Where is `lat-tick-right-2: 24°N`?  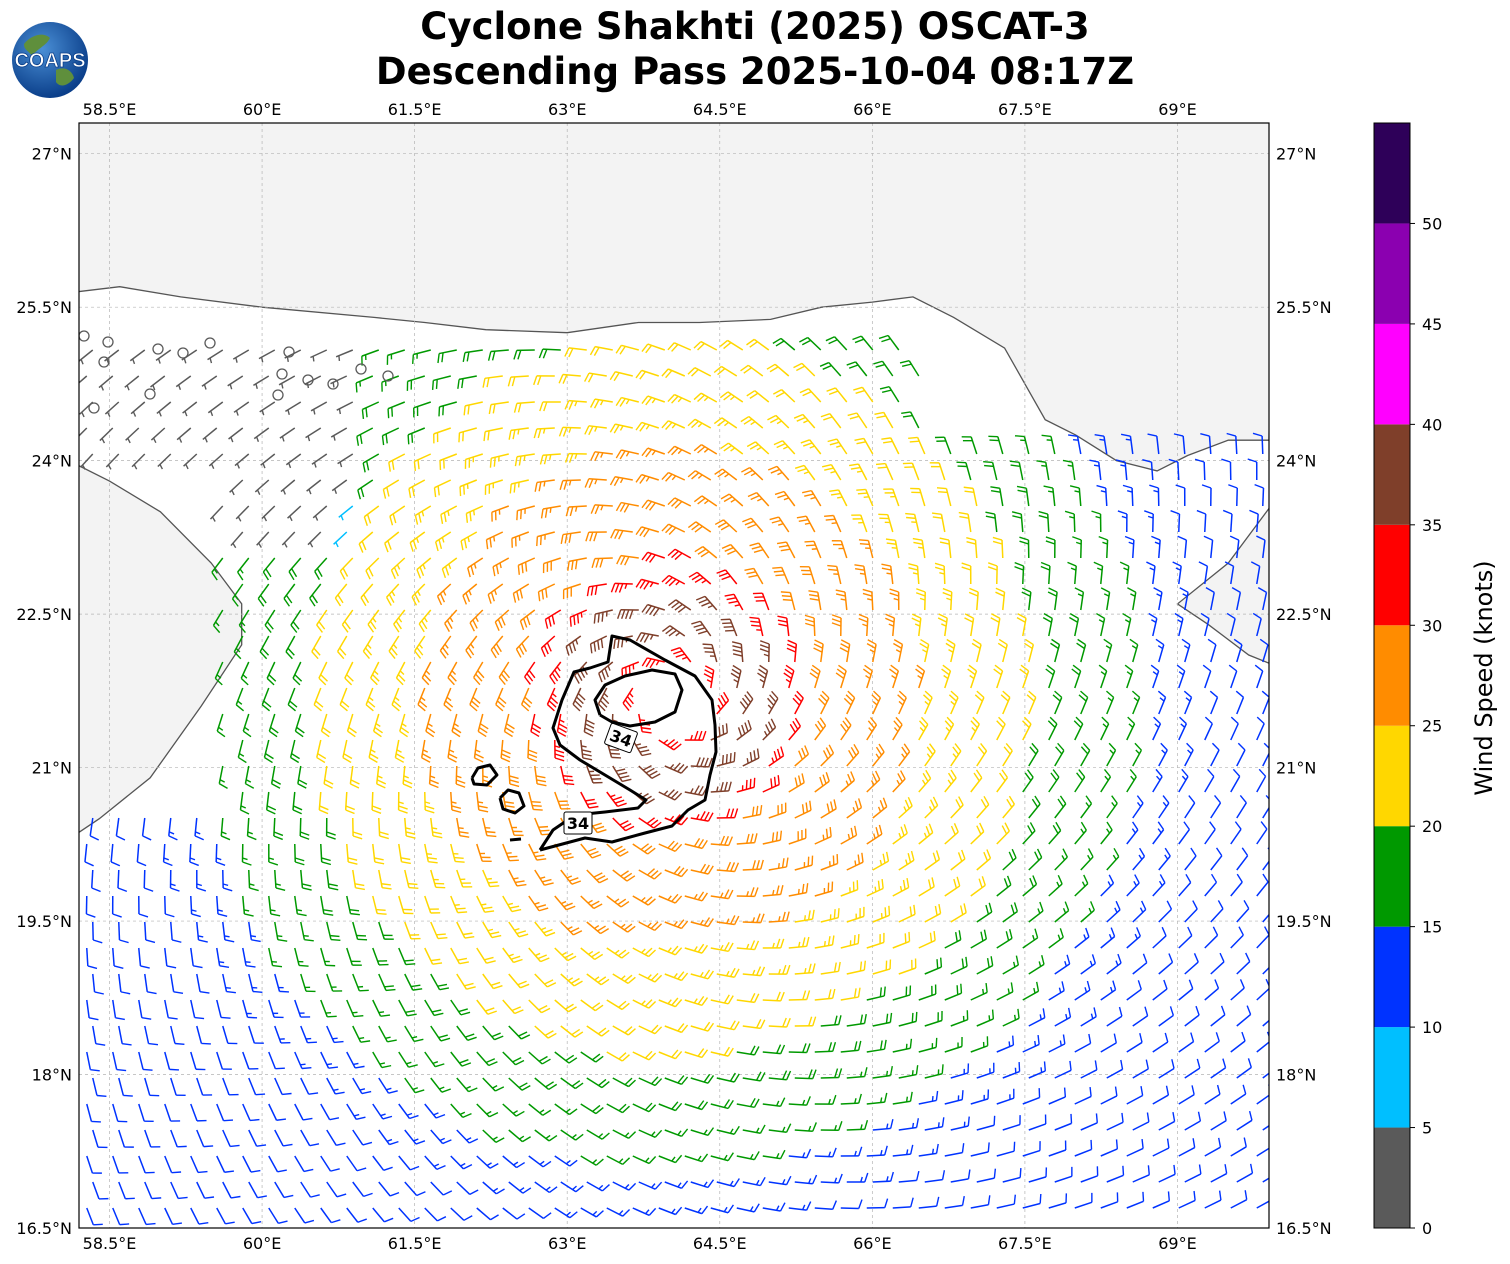 lat-tick-right-2: 24°N is located at coordinates (1296, 461).